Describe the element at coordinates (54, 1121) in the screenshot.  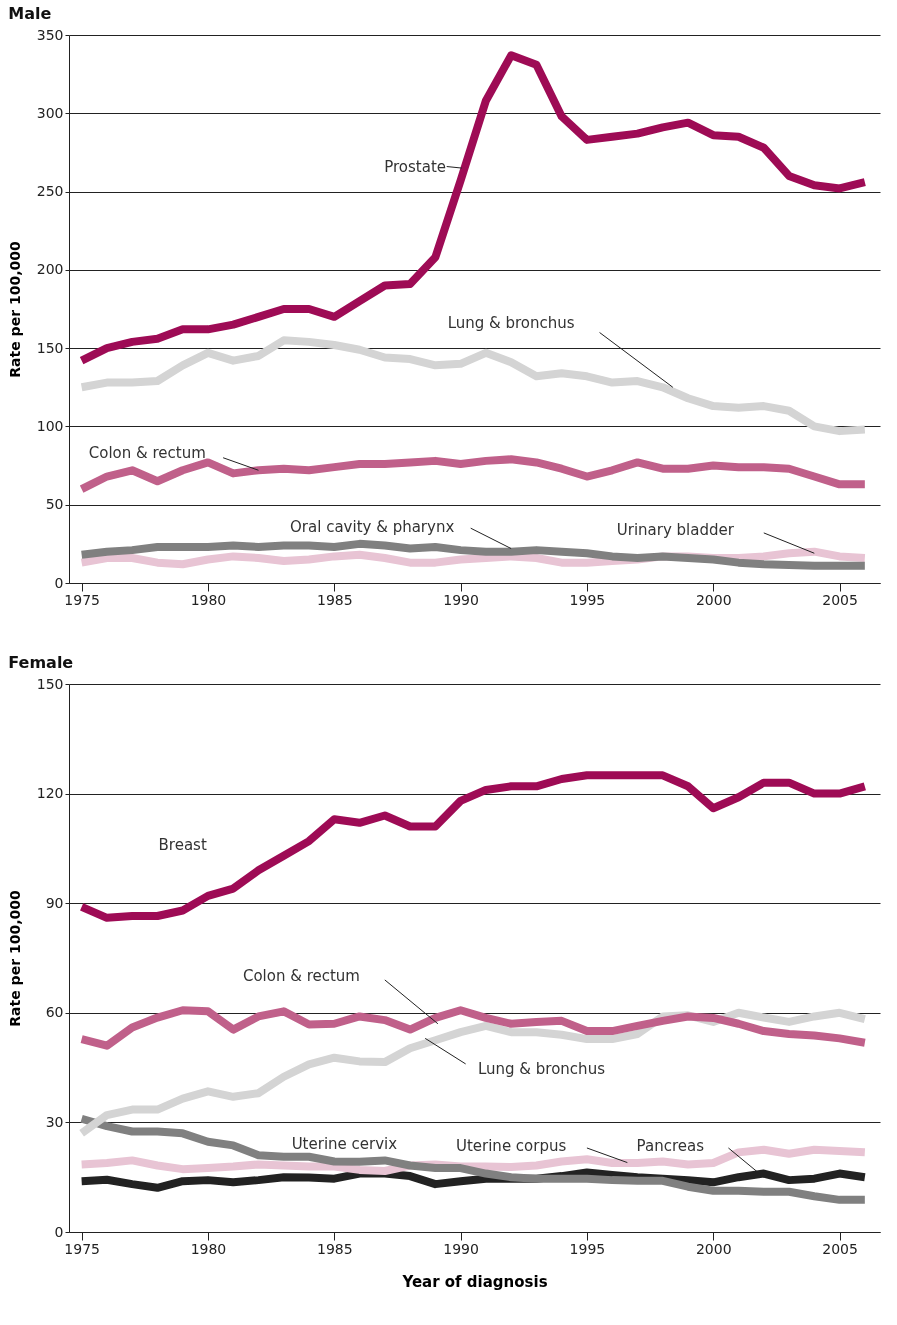
I see `y-tick-label: 30` at that location.